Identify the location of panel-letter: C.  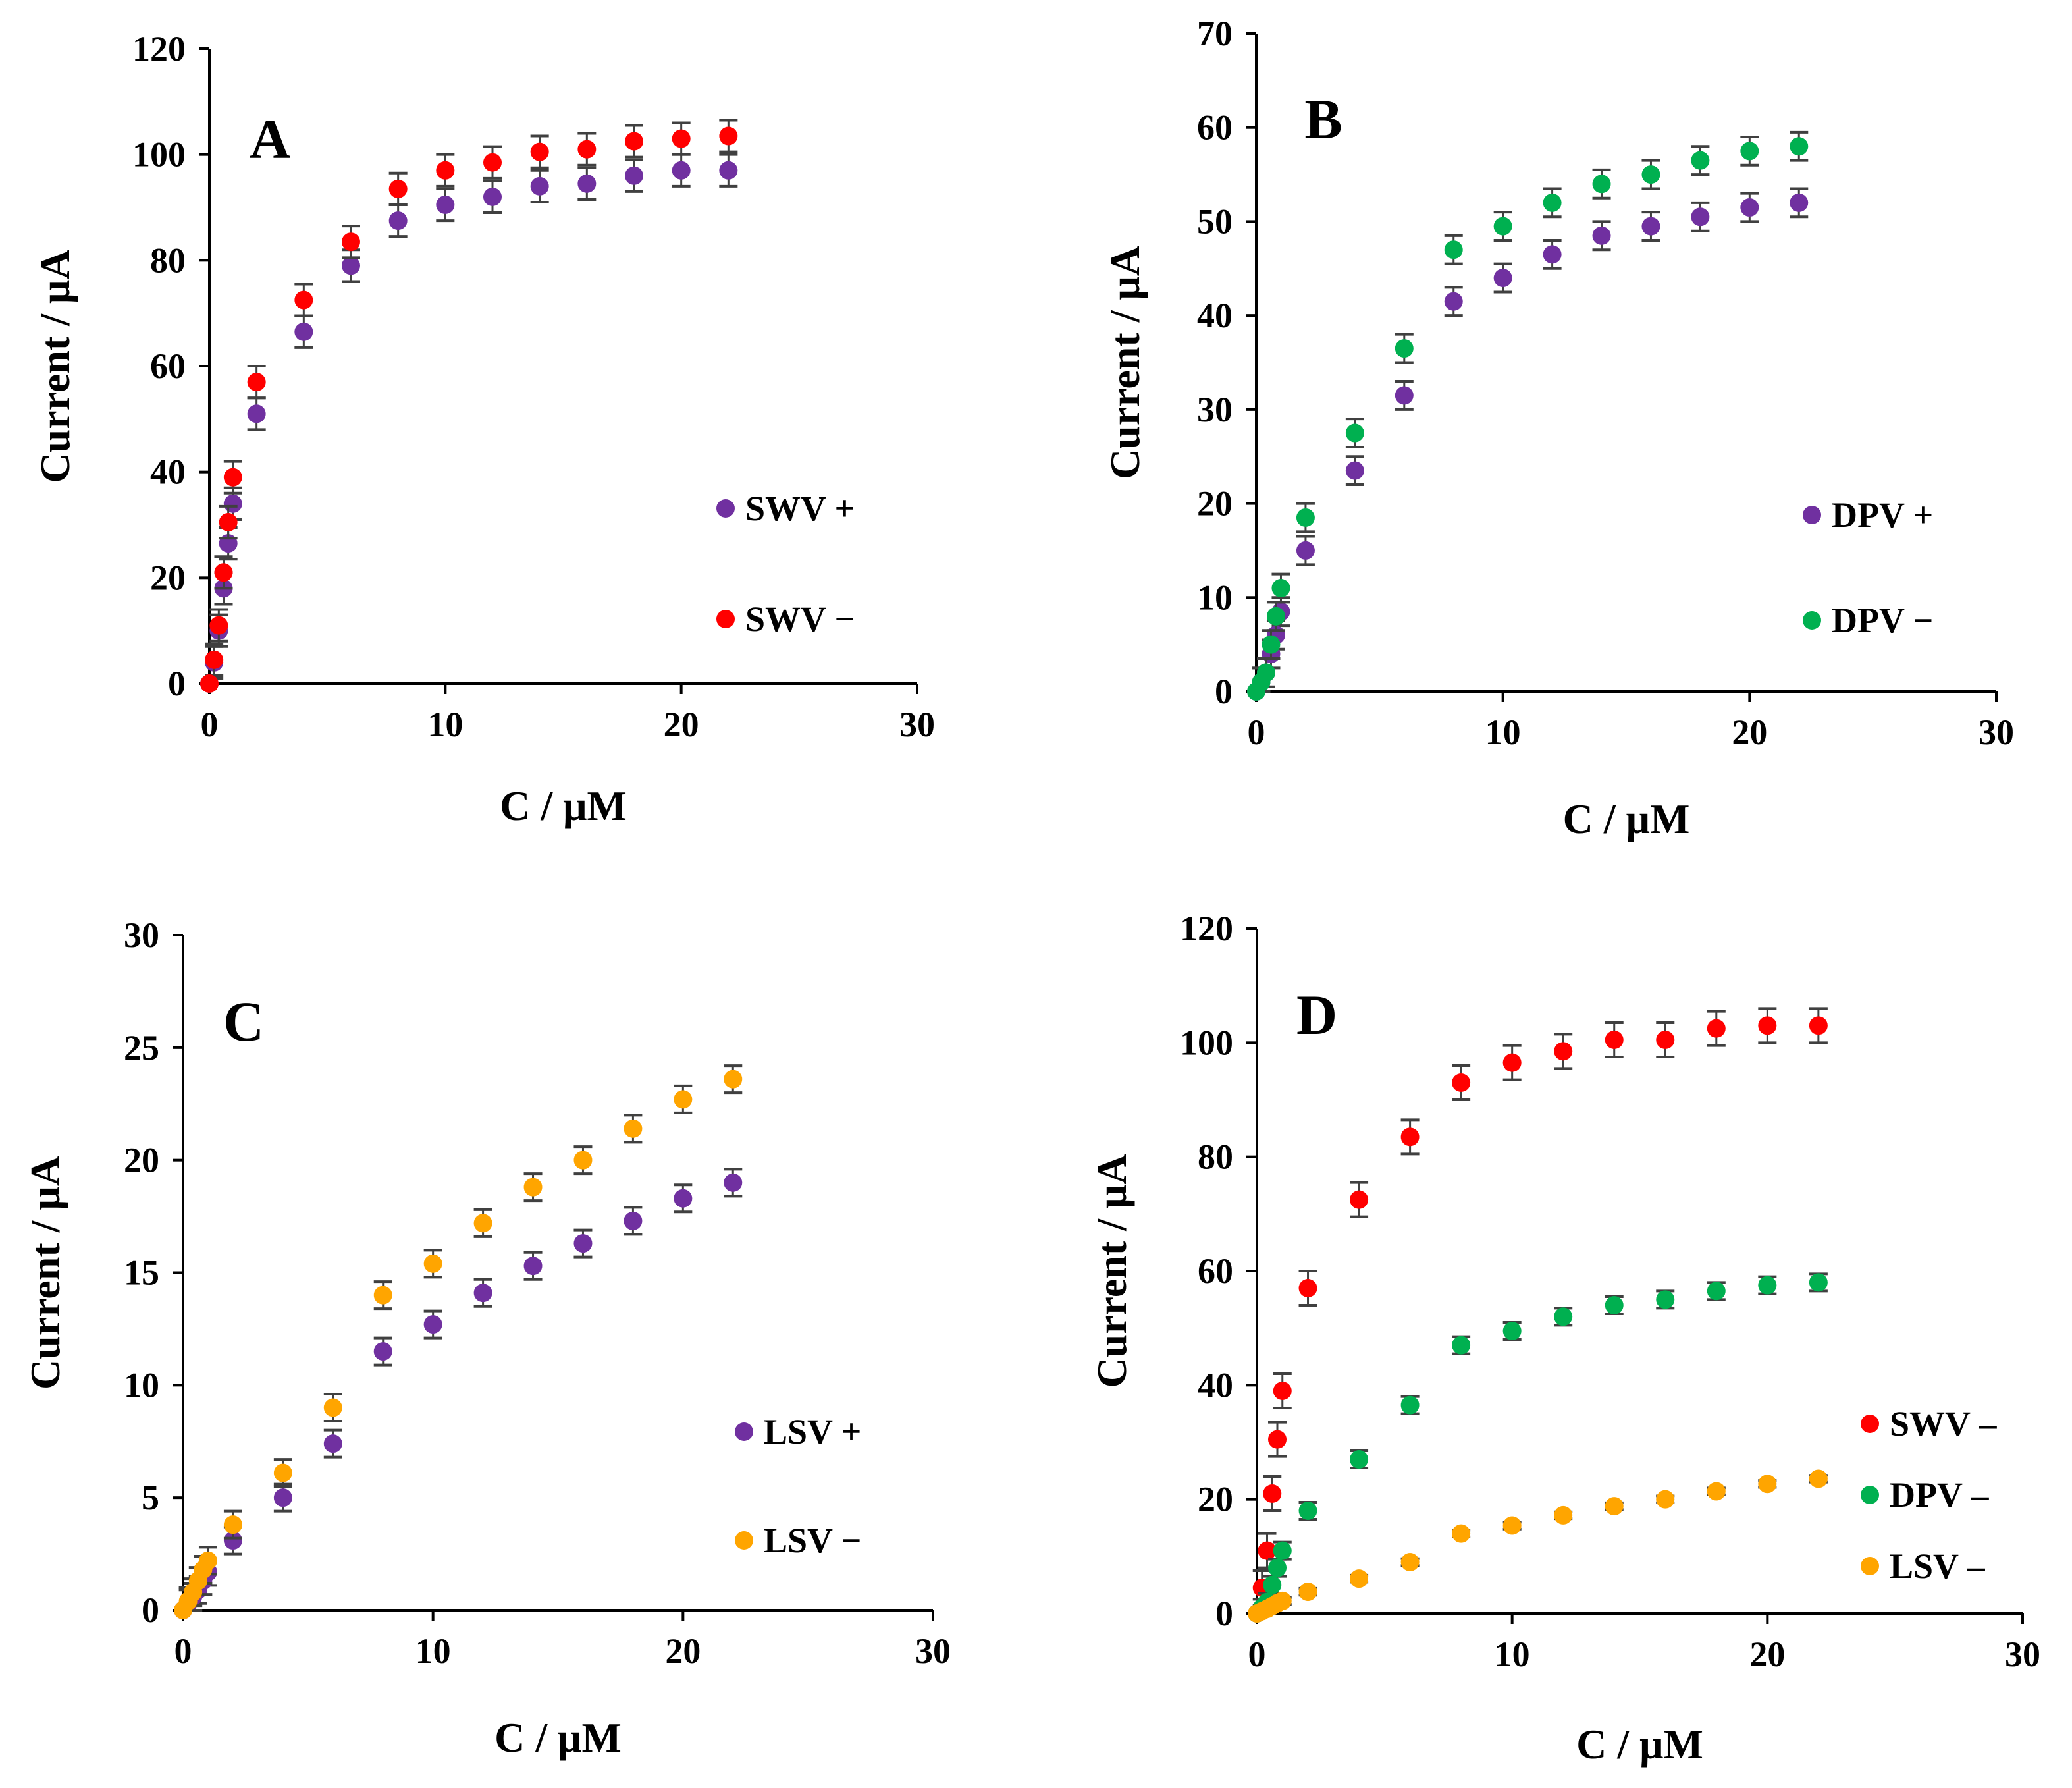
(244, 1021).